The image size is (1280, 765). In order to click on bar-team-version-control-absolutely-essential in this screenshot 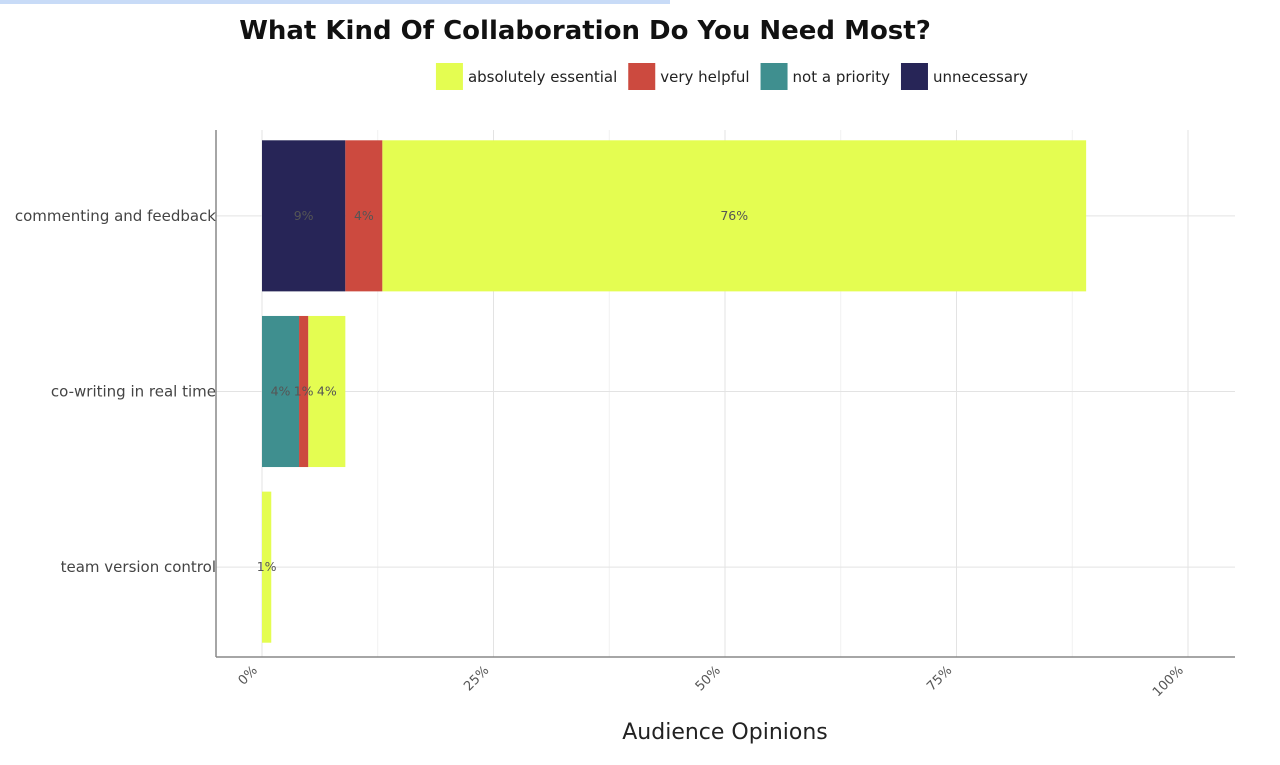, I will do `click(267, 567)`.